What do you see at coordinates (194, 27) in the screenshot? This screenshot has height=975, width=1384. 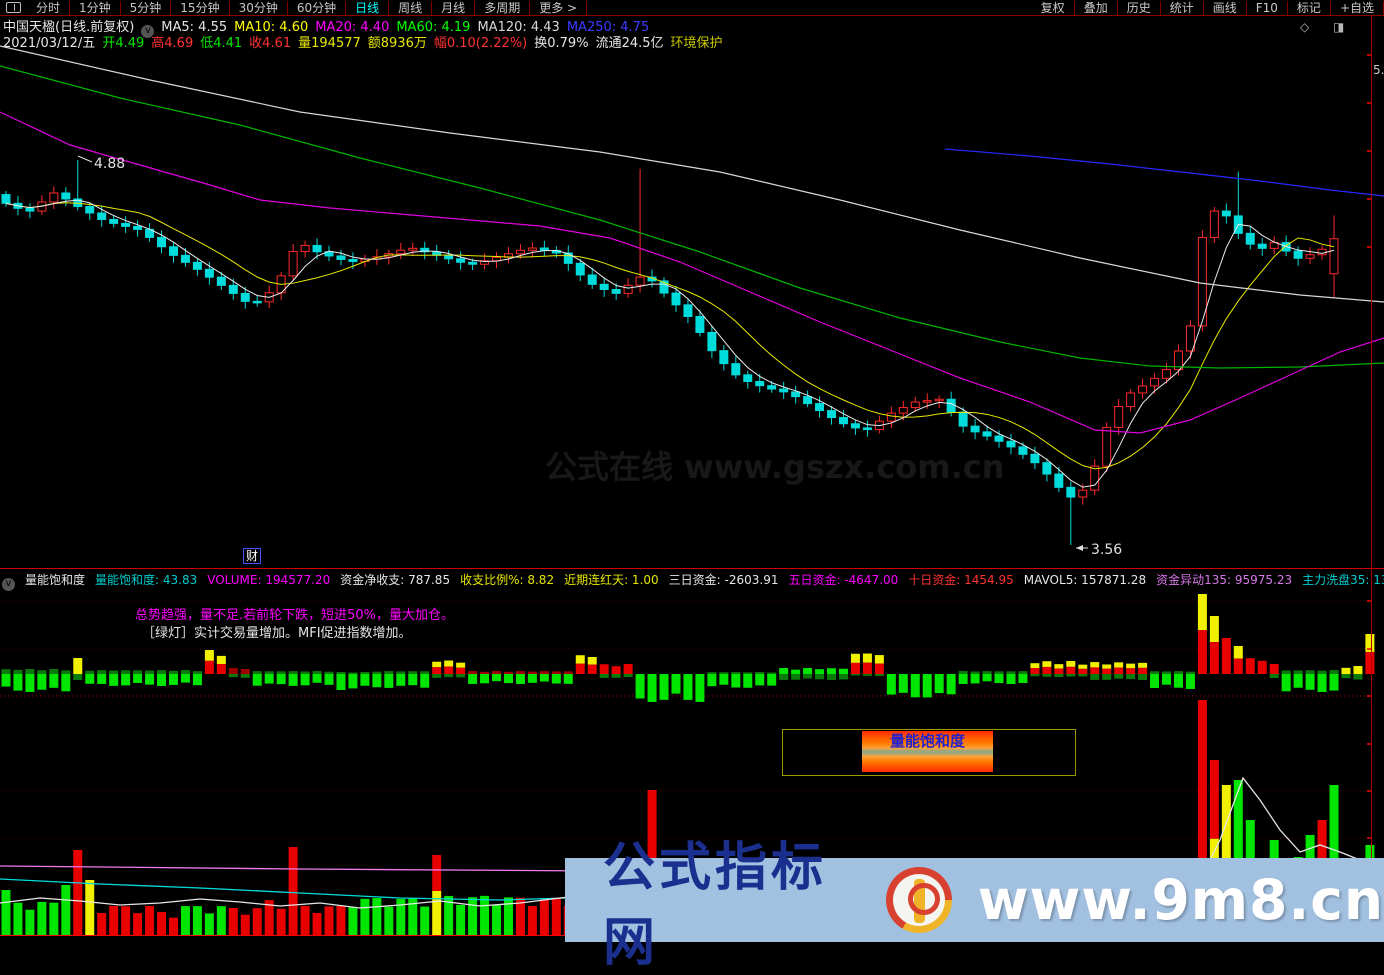 I see `ma-value: MA5: 4.55` at bounding box center [194, 27].